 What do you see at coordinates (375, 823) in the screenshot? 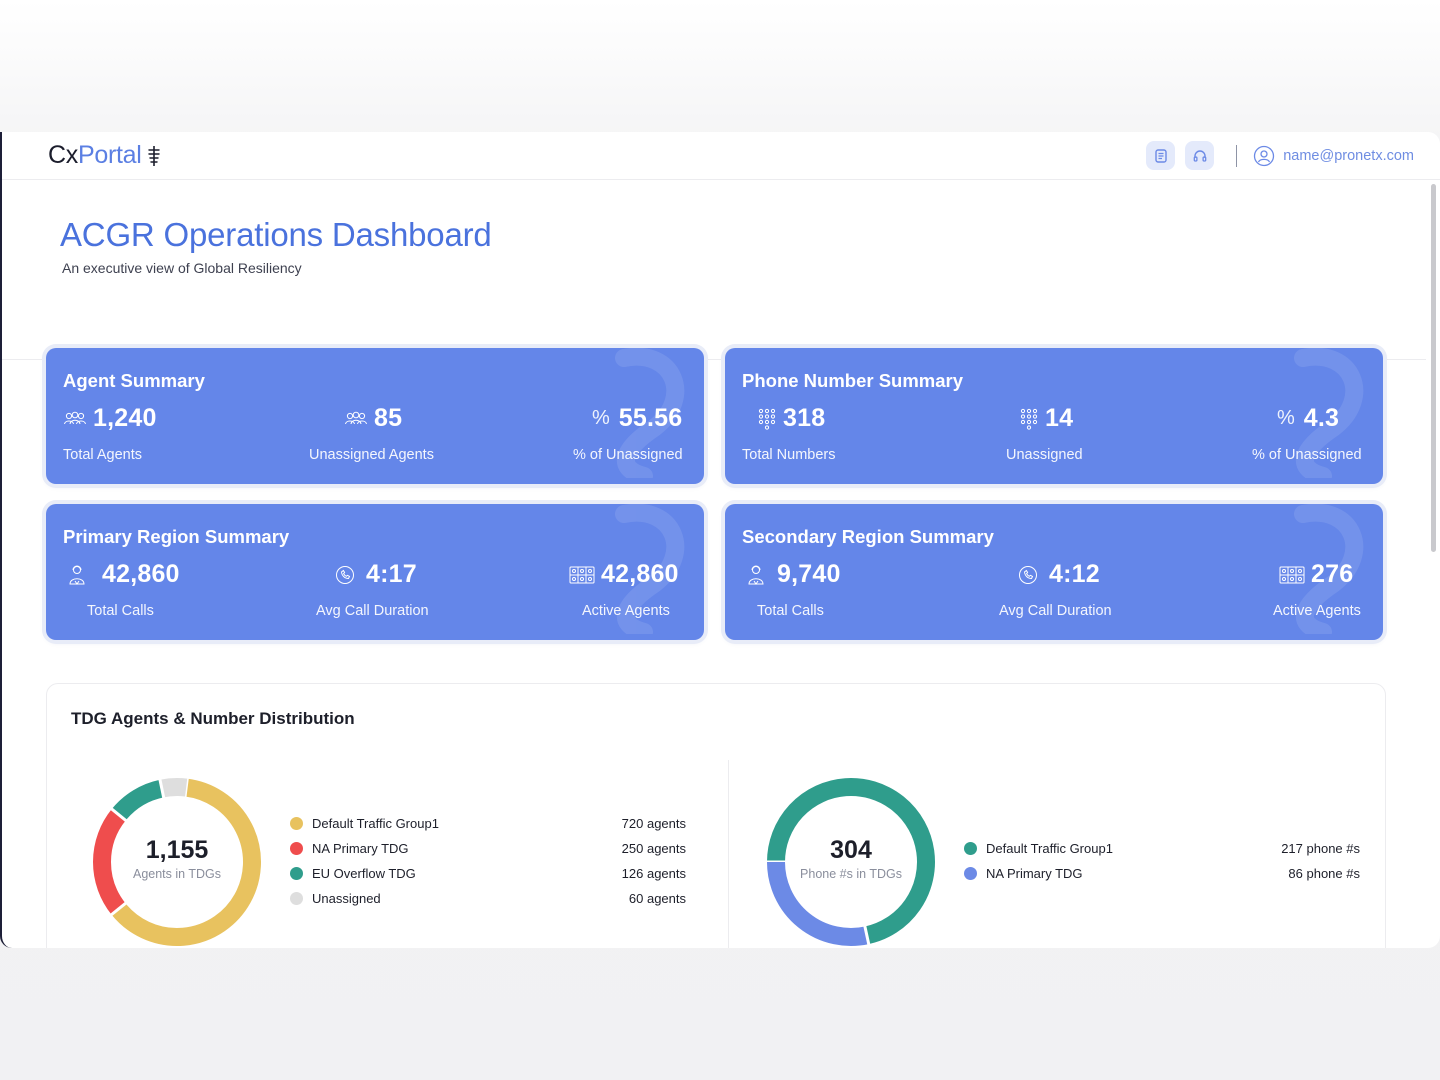
I see `legend-label: Default Traffic Group1` at bounding box center [375, 823].